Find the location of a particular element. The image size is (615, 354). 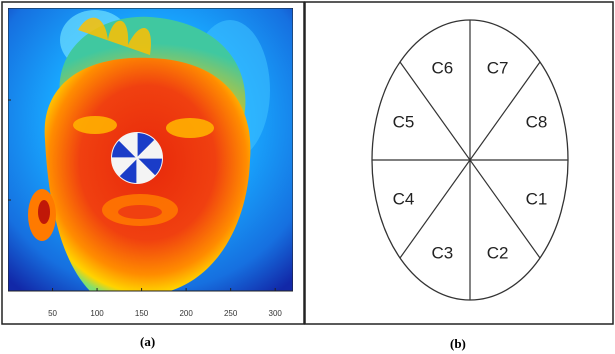

x-tick-label: 300 is located at coordinates (276, 313).